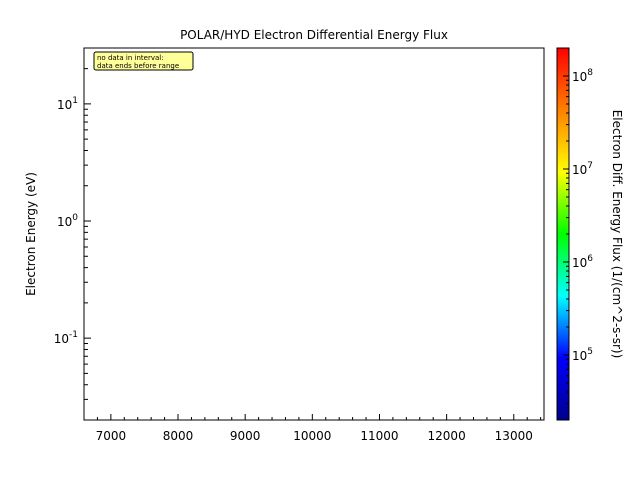  What do you see at coordinates (111, 436) in the screenshot?
I see `x-tick-label: 7000` at bounding box center [111, 436].